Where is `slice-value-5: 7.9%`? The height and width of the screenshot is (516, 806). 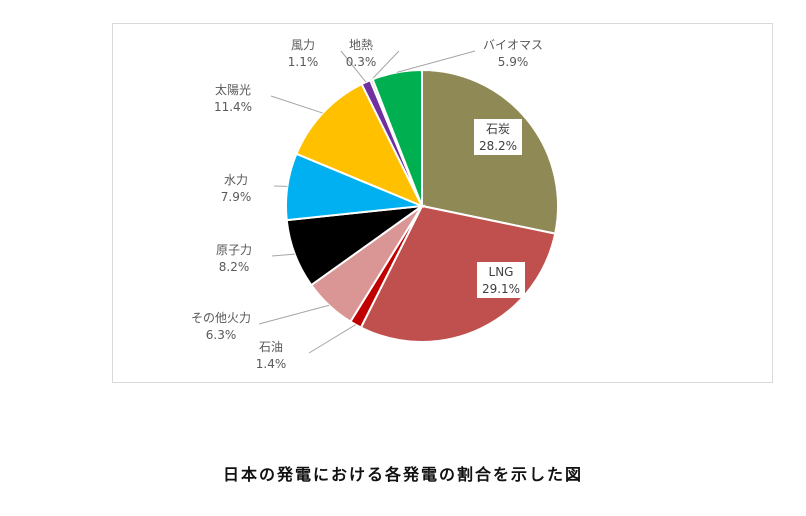 slice-value-5: 7.9% is located at coordinates (236, 197).